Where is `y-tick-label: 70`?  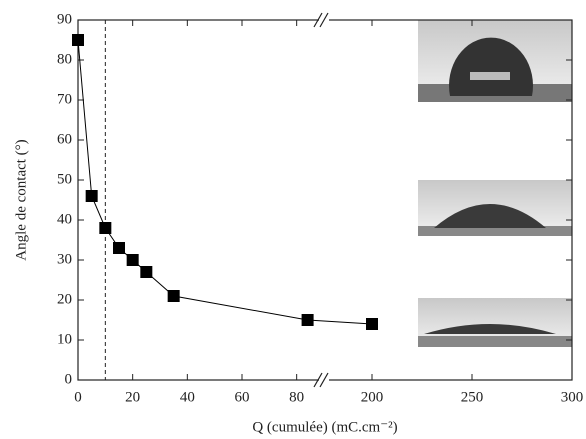 y-tick-label: 70 is located at coordinates (64, 99).